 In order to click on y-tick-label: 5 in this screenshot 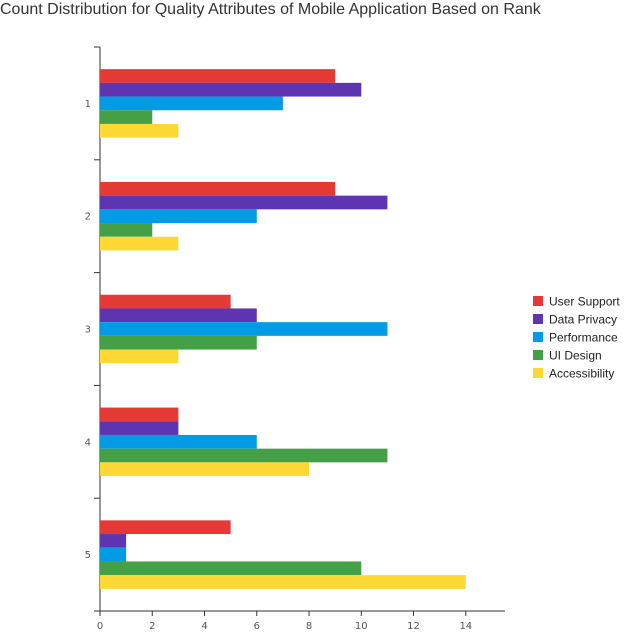, I will do `click(88, 555)`.